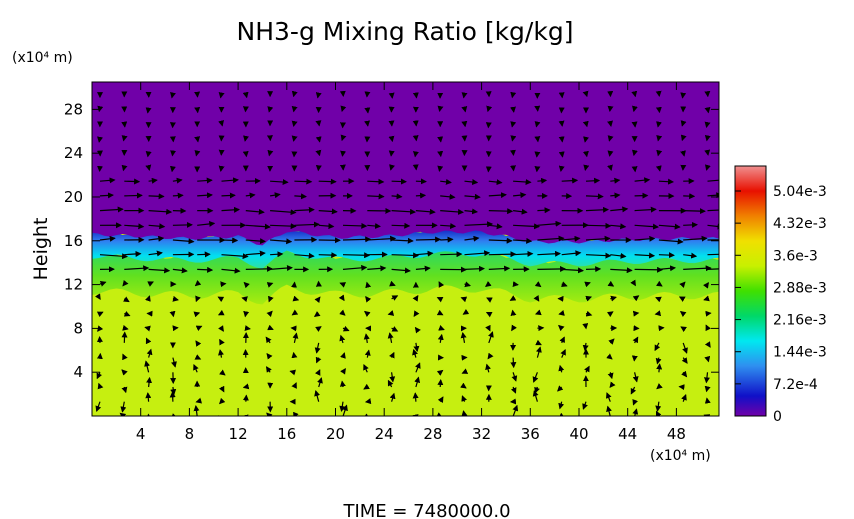  I want to click on x-tick-label: 40, so click(578, 434).